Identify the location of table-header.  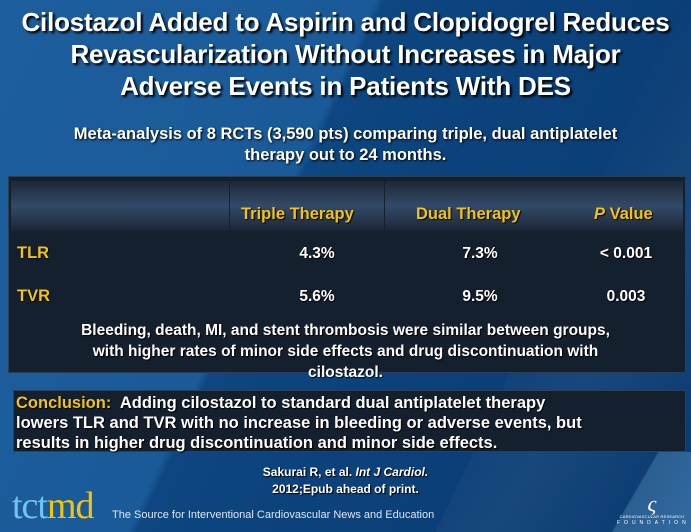
(347, 206).